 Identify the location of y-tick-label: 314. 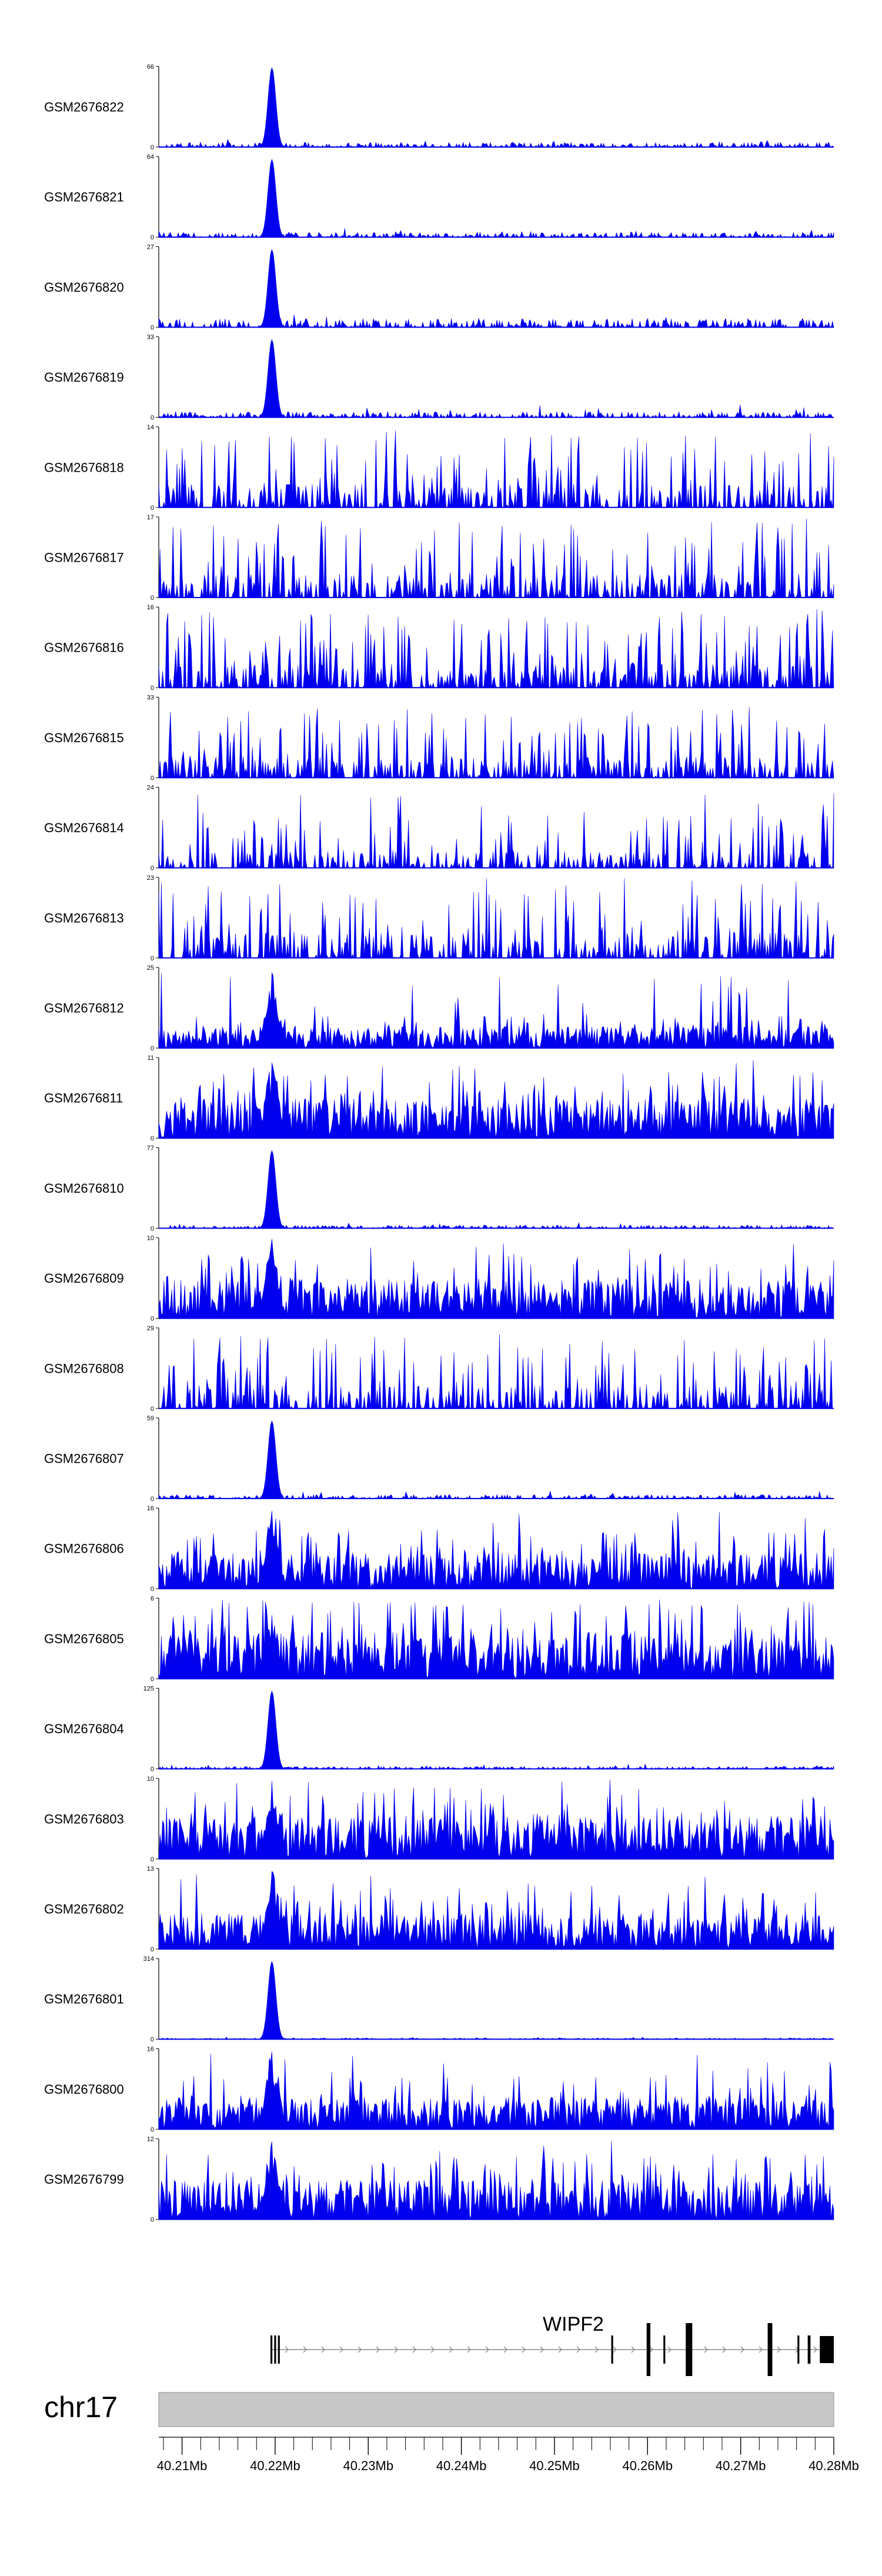
(148, 1959).